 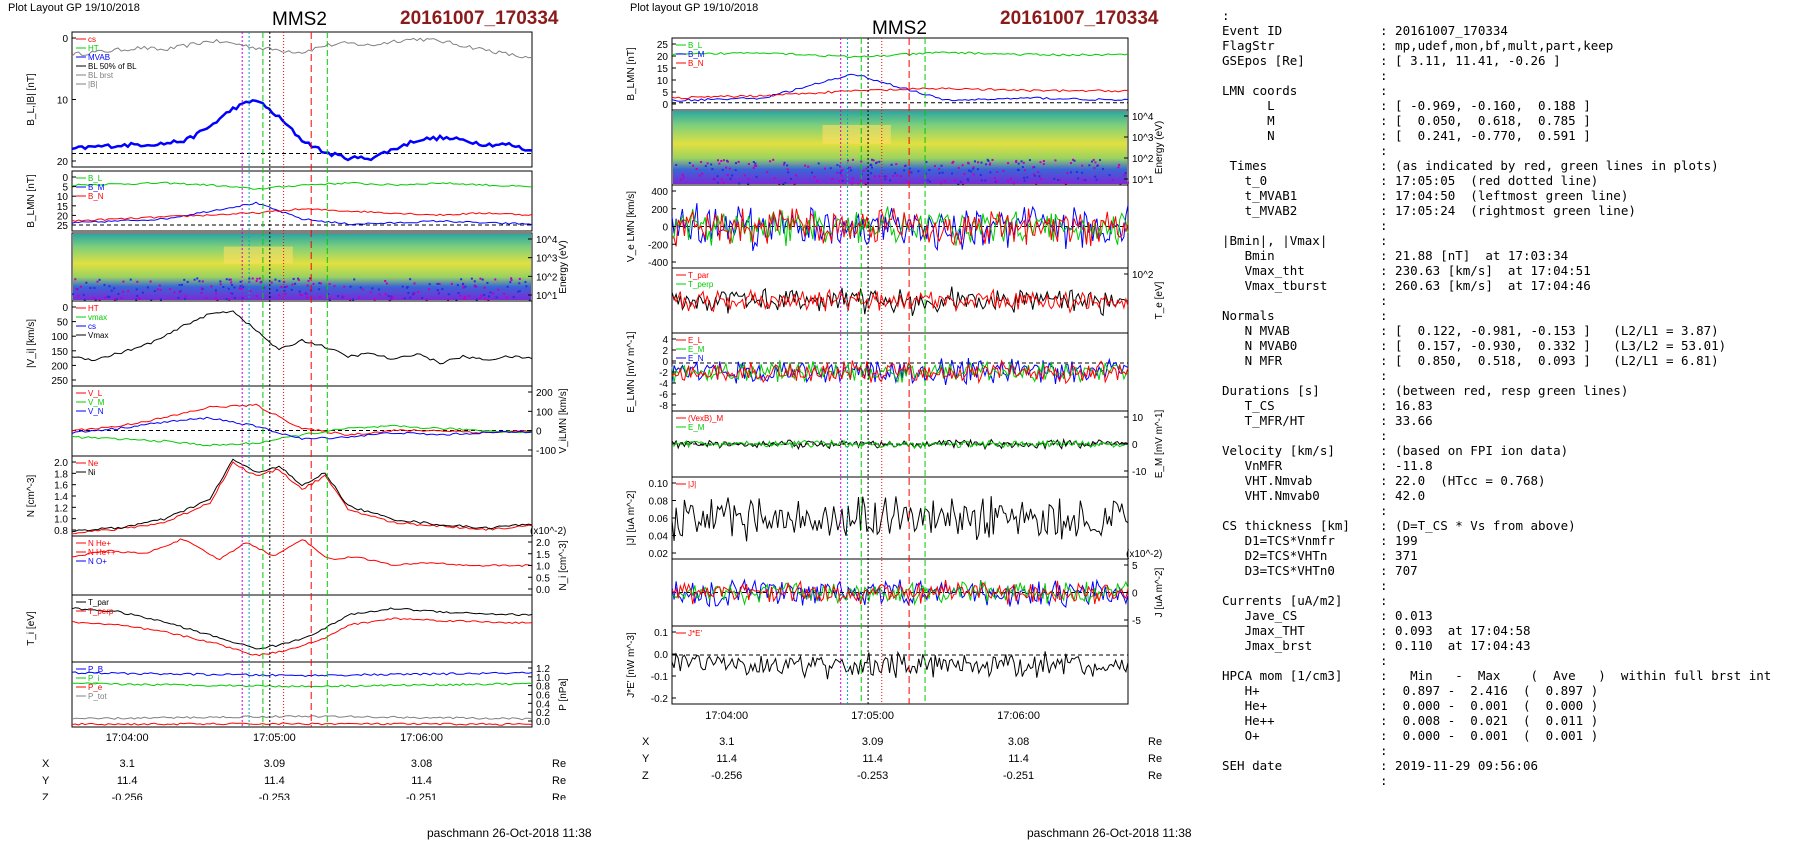 What do you see at coordinates (663, 81) in the screenshot?
I see `y-tick-label: 10` at bounding box center [663, 81].